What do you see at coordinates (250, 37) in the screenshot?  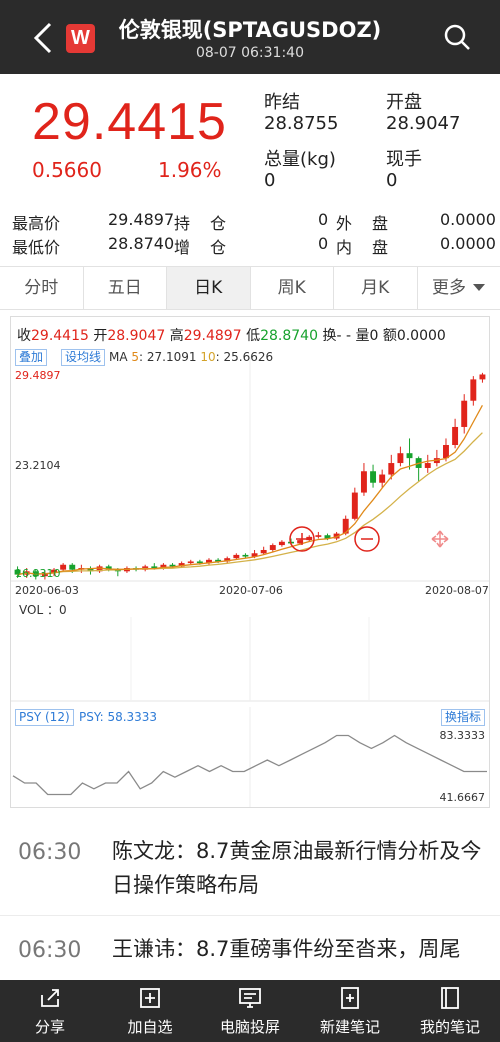 I see `top-bar: W 伦敦银现(SPTAGUSDOZ) 08-07 06:31:40` at bounding box center [250, 37].